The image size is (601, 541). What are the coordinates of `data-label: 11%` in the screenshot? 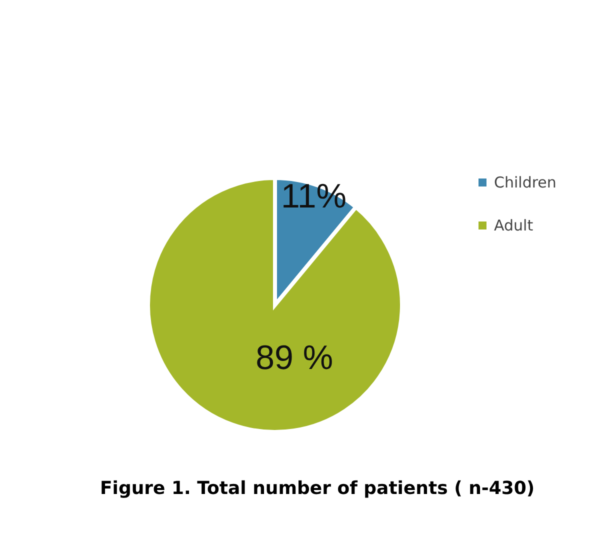 It's located at (313, 196).